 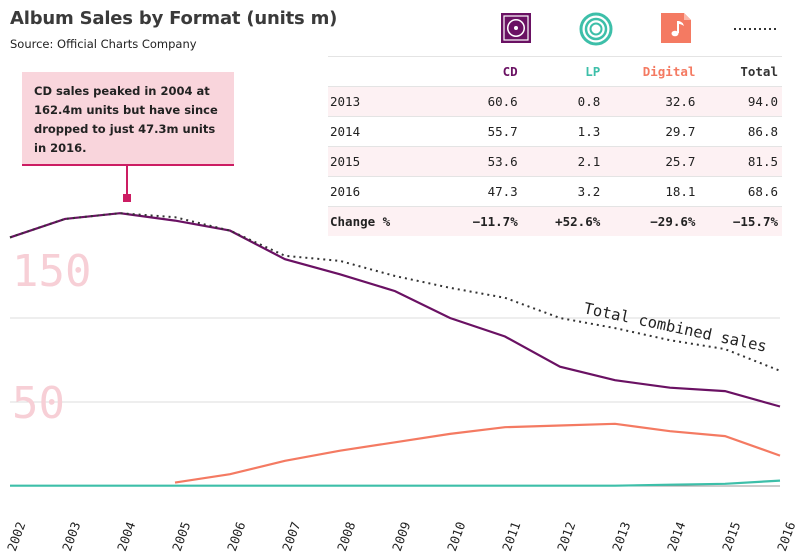 What do you see at coordinates (740, 191) in the screenshot?
I see `cell-total: 68.6` at bounding box center [740, 191].